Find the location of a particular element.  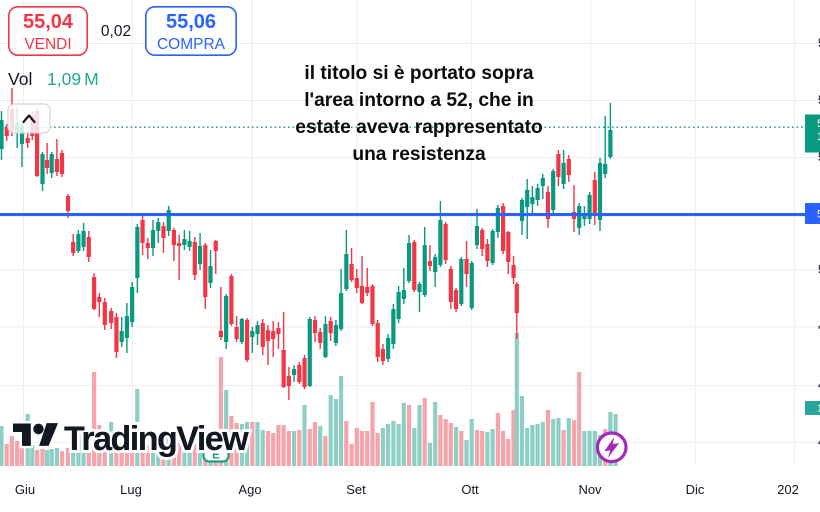

svg-text: Nov is located at coordinates (590, 489).